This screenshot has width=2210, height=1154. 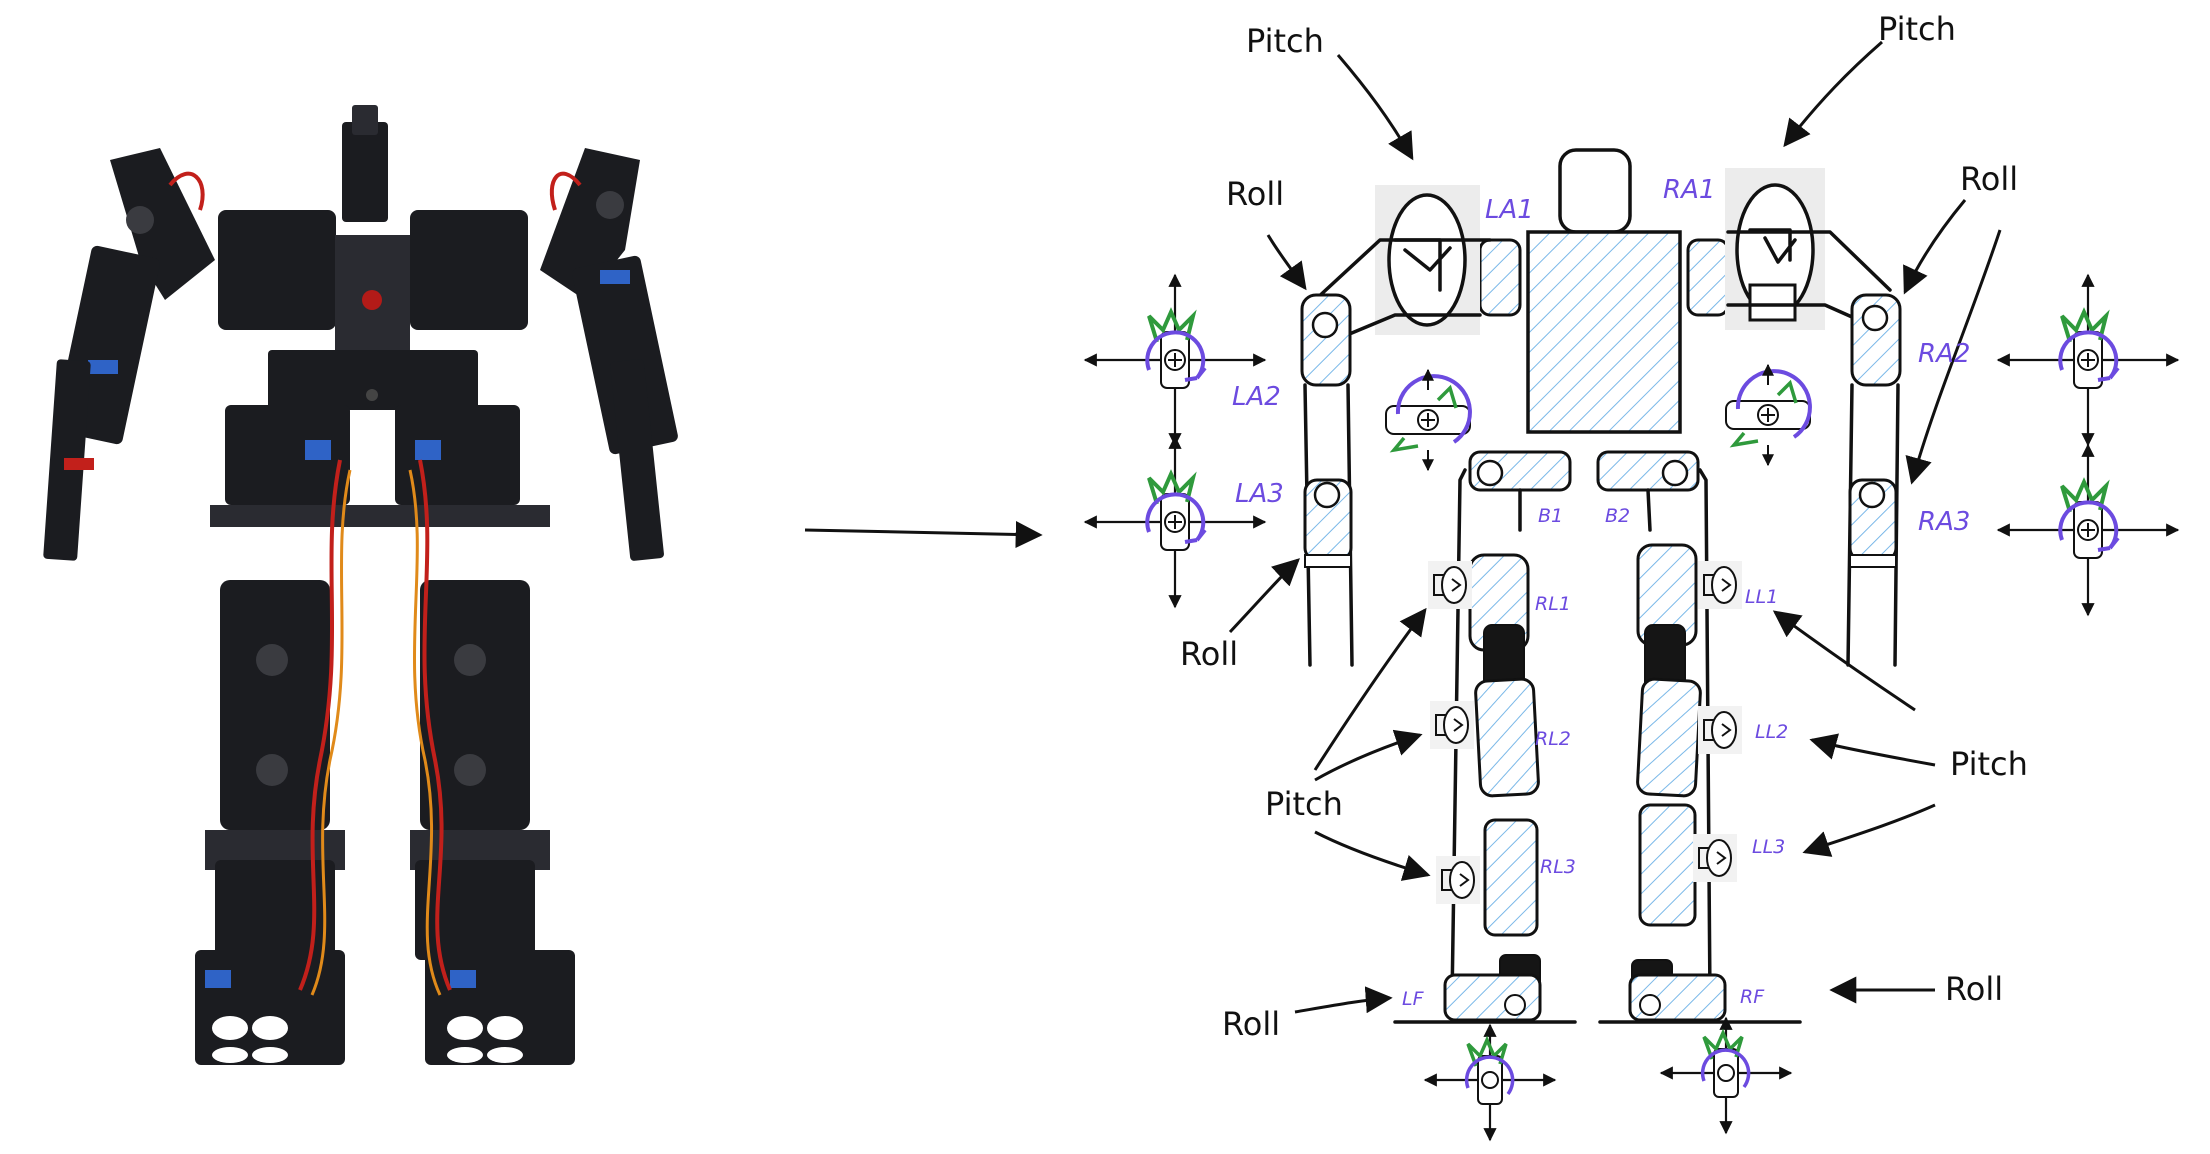 What do you see at coordinates (1761, 597) in the screenshot?
I see `joint-label-ll1: LL1` at bounding box center [1761, 597].